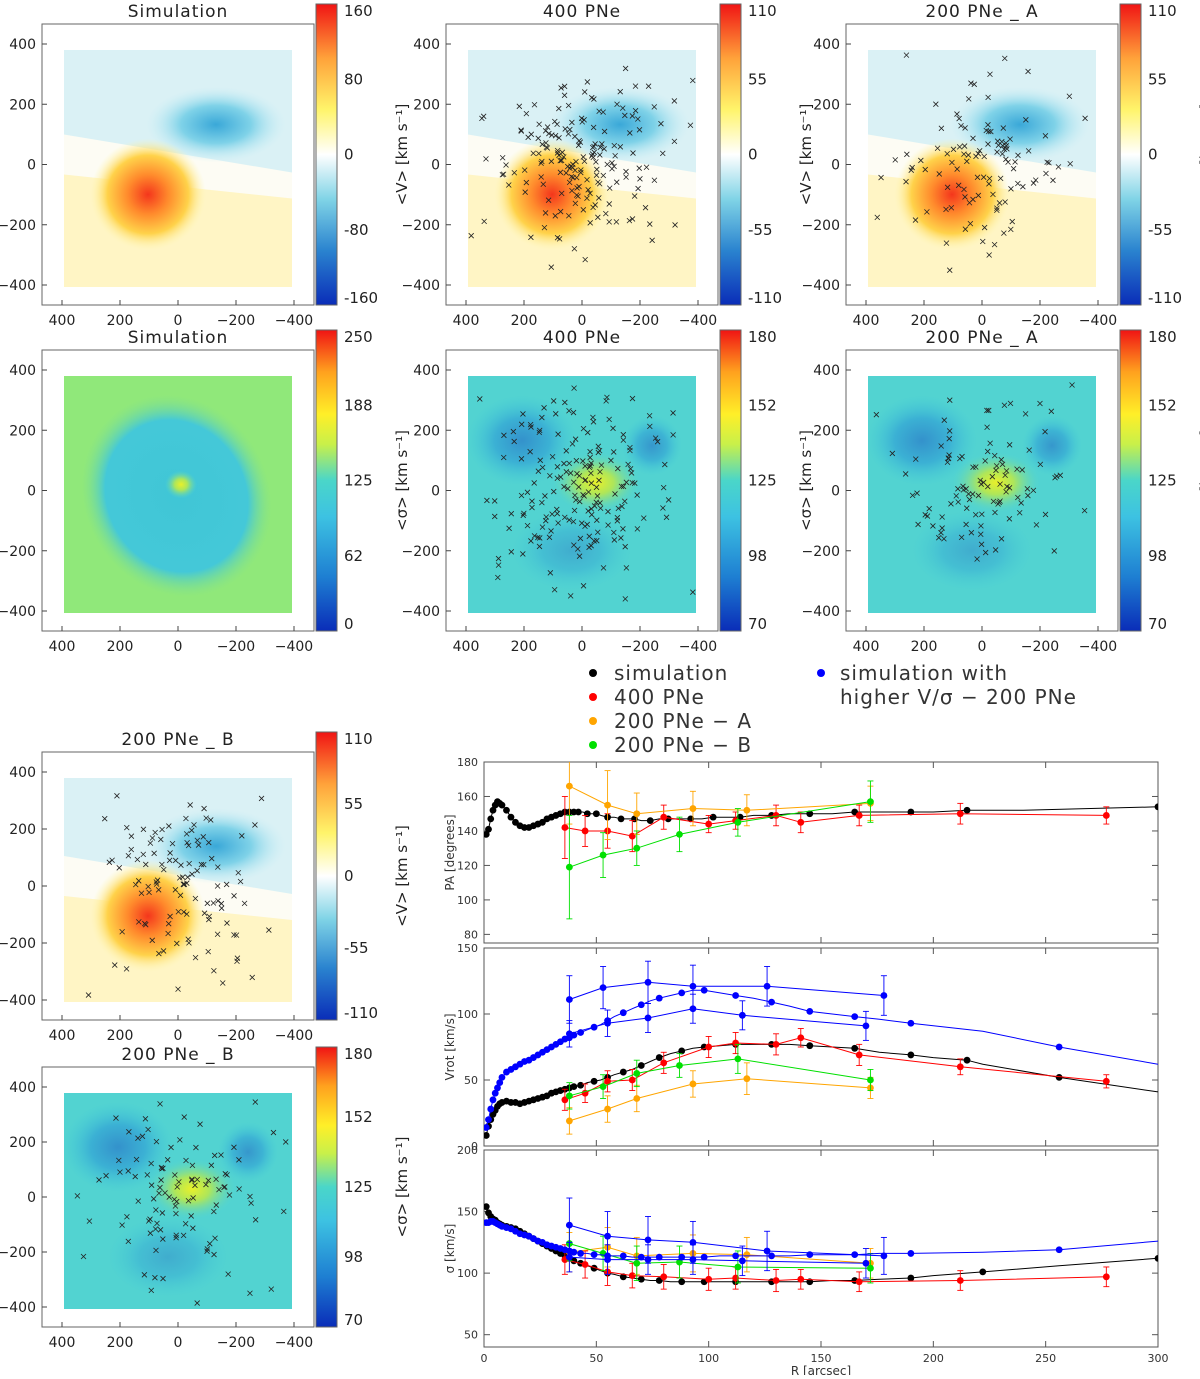  Describe the element at coordinates (821, 1049) in the screenshot. I see `plot-data` at that location.